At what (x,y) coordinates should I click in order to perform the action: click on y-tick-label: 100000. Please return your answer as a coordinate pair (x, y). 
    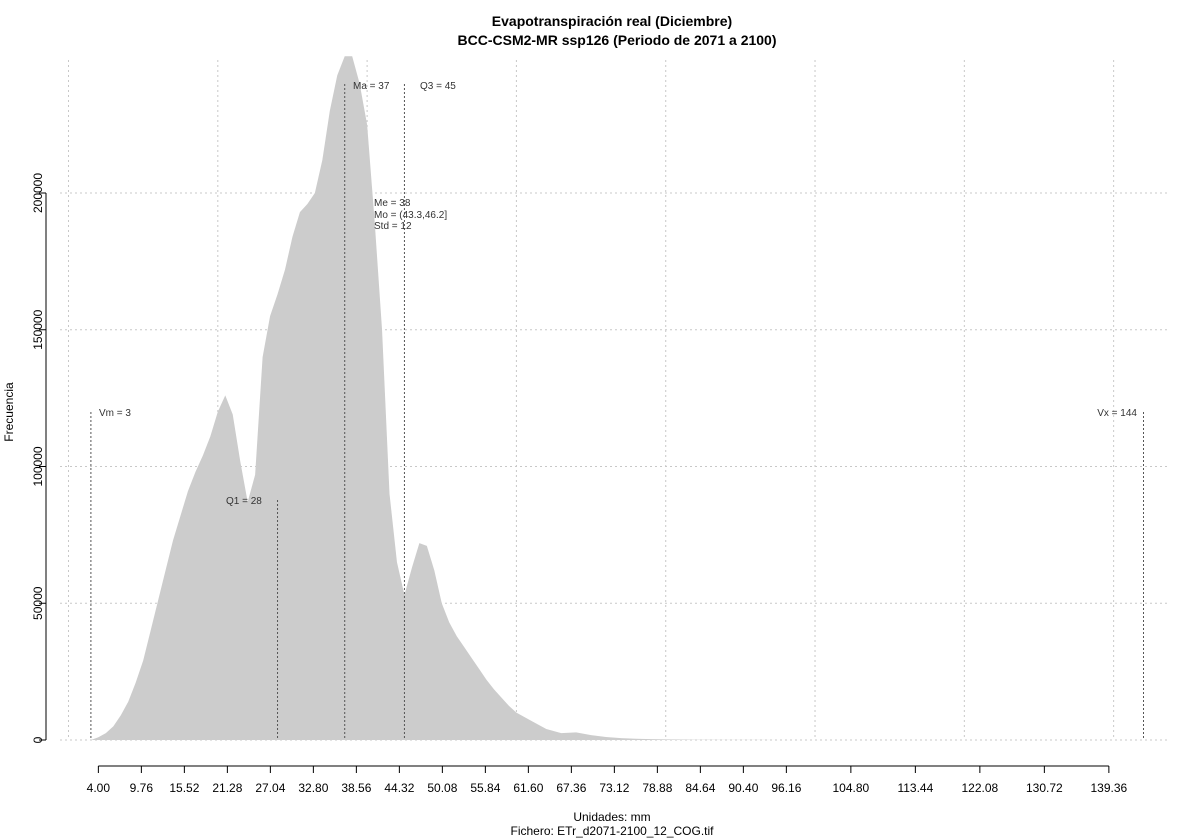
    Looking at the image, I should click on (38, 466).